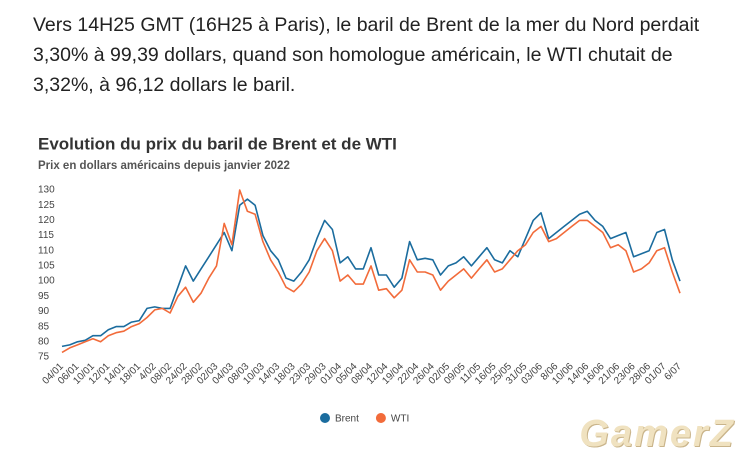 The width and height of the screenshot is (749, 458). What do you see at coordinates (46, 281) in the screenshot?
I see `y-tick-label: 100` at bounding box center [46, 281].